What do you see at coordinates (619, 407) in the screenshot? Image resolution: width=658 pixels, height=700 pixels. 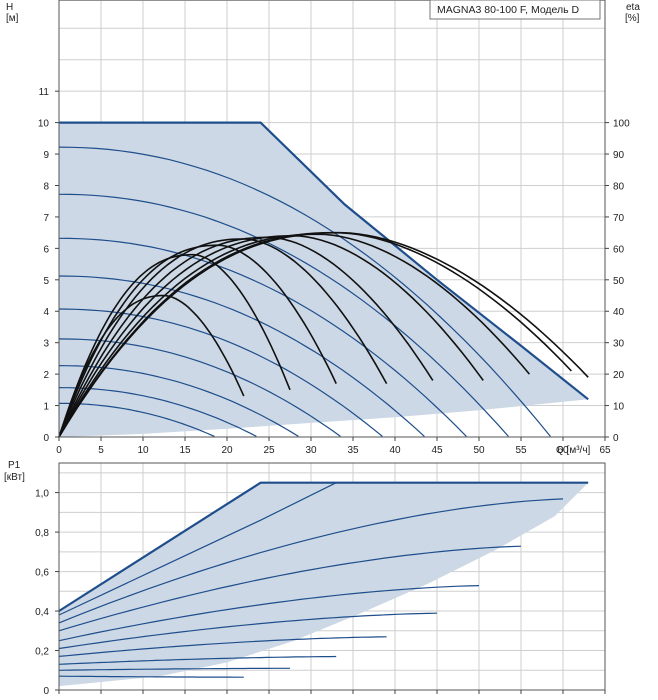 I see `y2-tick-label: 10` at bounding box center [619, 407].